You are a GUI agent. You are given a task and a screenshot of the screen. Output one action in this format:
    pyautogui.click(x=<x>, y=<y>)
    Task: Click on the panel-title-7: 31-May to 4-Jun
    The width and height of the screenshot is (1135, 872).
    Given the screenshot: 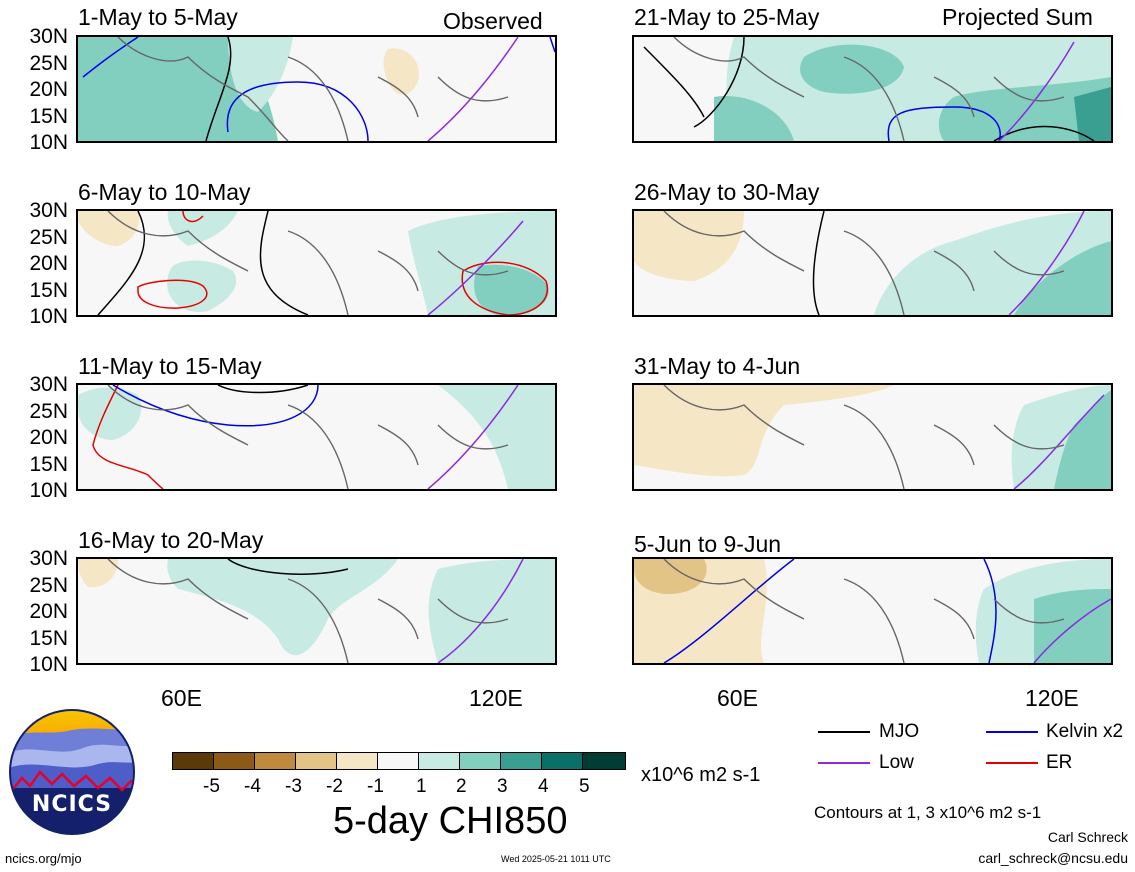 What is the action you would take?
    pyautogui.click(x=717, y=366)
    